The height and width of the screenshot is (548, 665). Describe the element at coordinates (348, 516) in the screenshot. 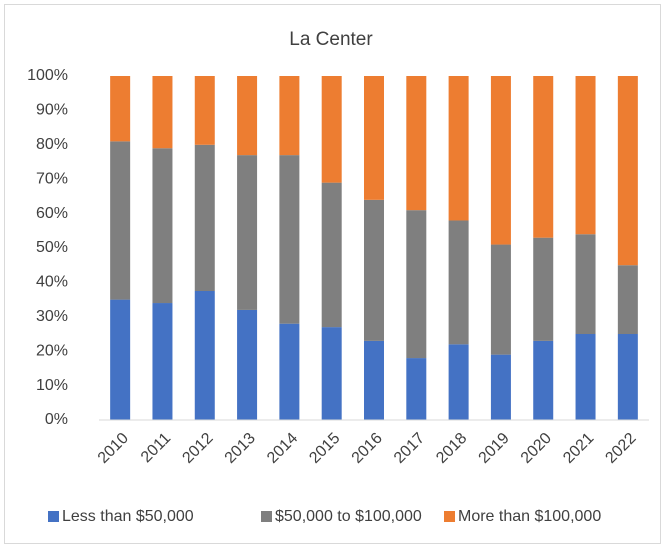

I see `legend-label: $50,000 to $100,000` at that location.